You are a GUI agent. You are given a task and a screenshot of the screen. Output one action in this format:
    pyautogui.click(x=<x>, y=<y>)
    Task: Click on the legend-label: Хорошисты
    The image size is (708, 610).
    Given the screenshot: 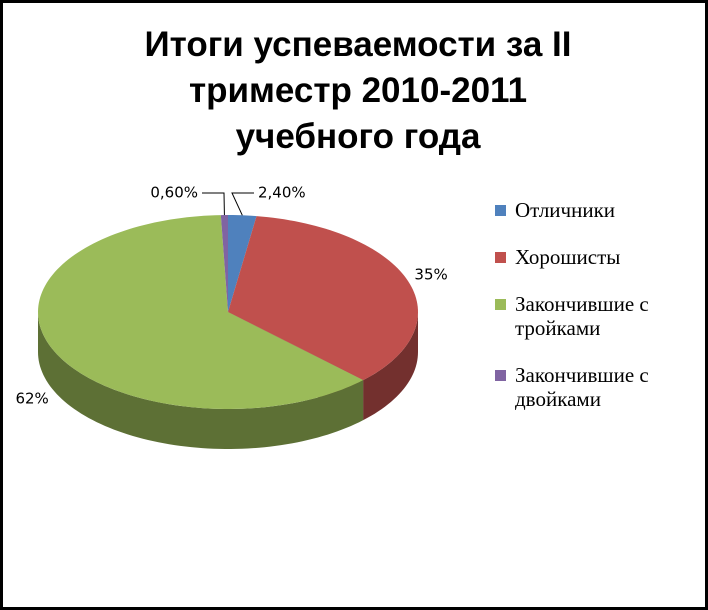 What is the action you would take?
    pyautogui.click(x=568, y=257)
    